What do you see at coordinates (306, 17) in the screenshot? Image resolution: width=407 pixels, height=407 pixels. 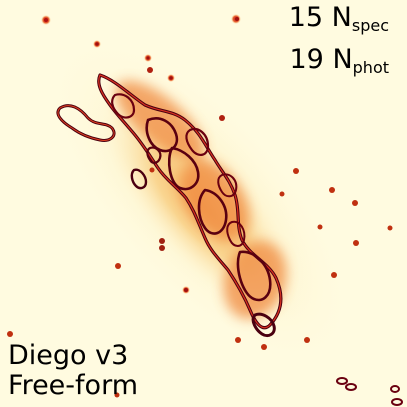 I see `spec-number: 15` at bounding box center [306, 17].